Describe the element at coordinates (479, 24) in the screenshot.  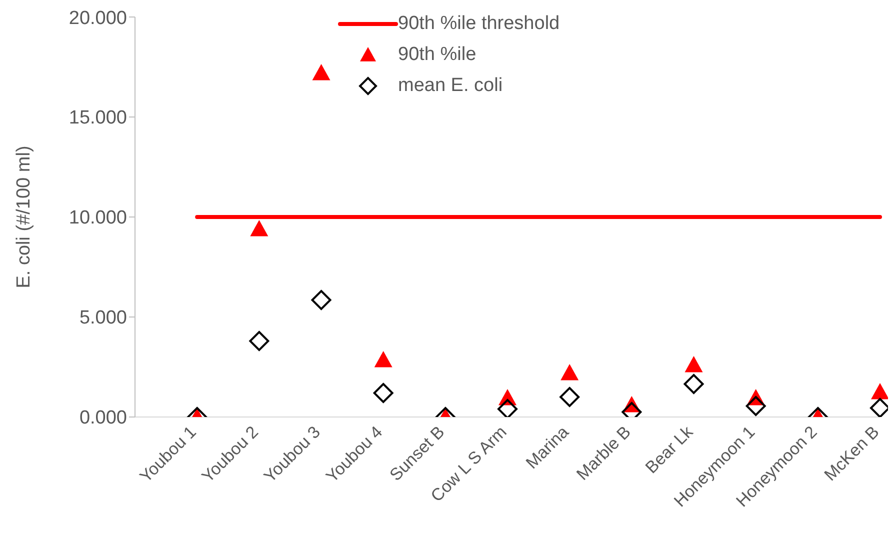
I see `legend-label: 90th %ile threshold` at that location.